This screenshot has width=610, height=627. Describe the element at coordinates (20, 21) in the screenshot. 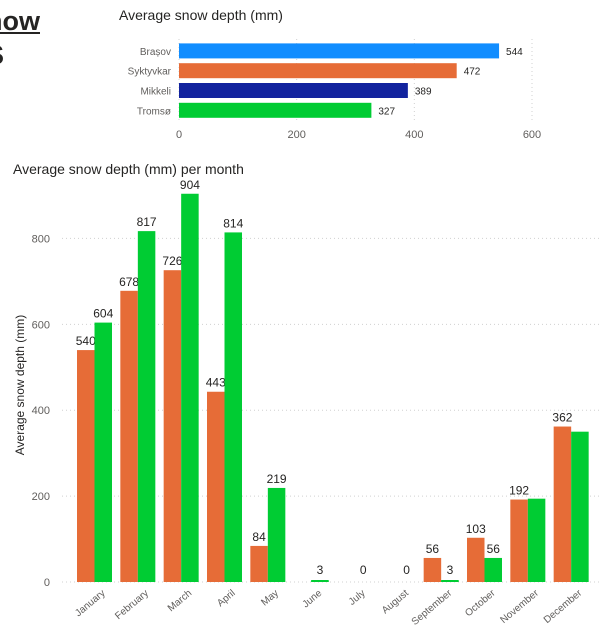

I see `page-title: now` at that location.